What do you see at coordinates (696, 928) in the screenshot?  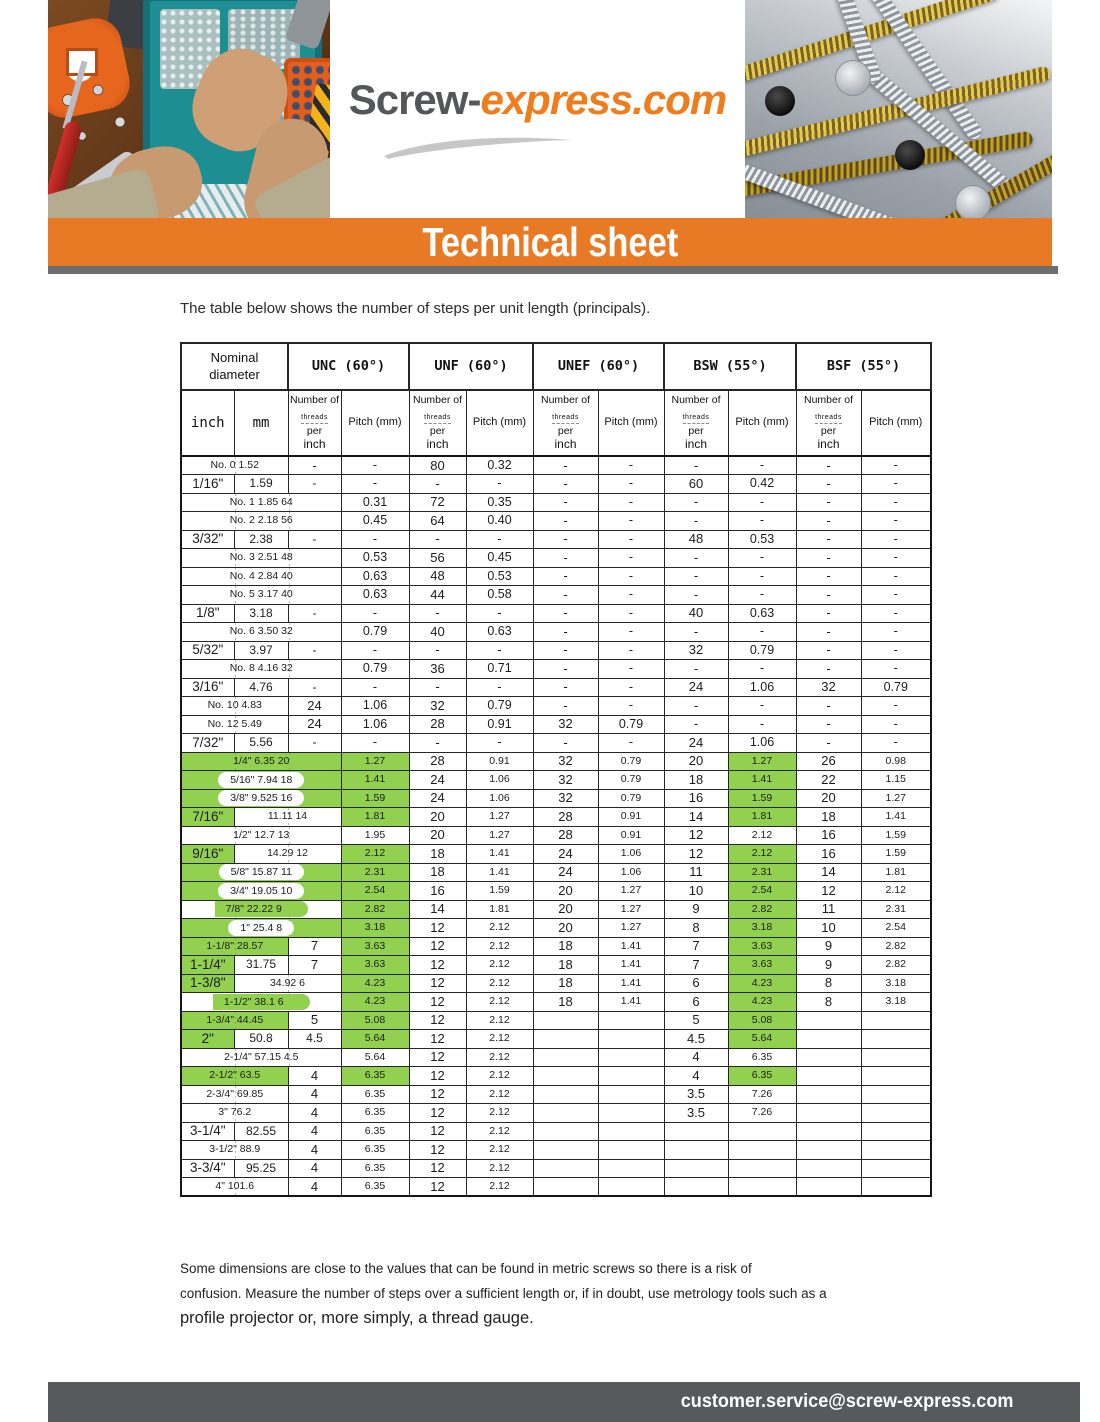 I see `value-cell: 8` at bounding box center [696, 928].